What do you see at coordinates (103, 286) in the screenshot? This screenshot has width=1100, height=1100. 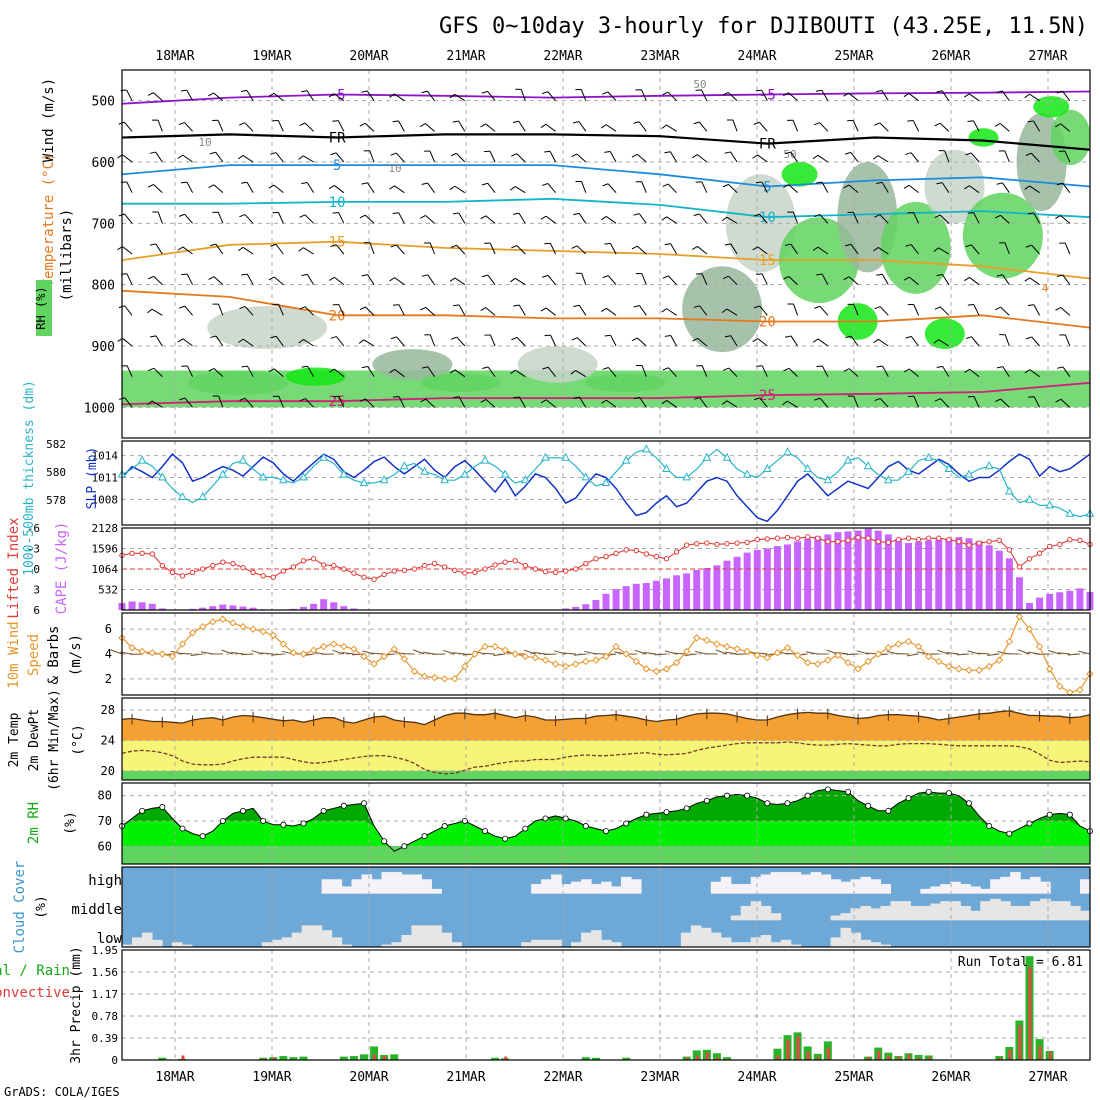 I see `pressure-tick: 800` at bounding box center [103, 286].